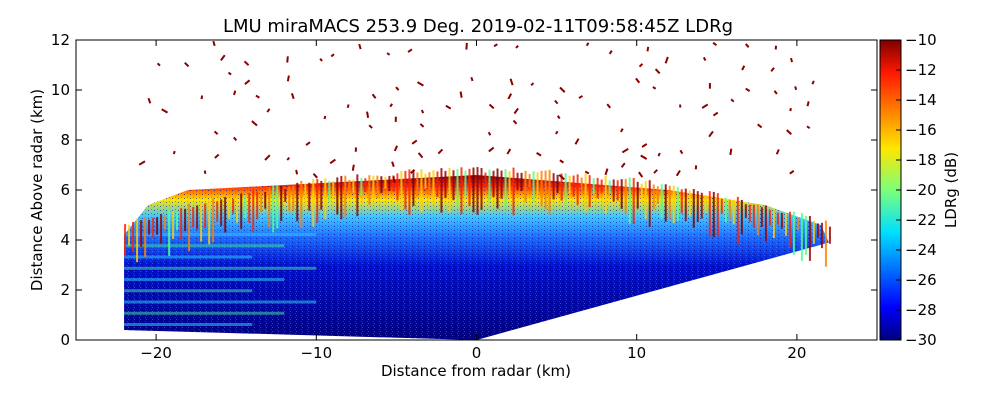 Image resolution: width=1000 pixels, height=400 pixels. What do you see at coordinates (921, 130) in the screenshot?
I see `colorbar-tick-label: −16` at bounding box center [921, 130].